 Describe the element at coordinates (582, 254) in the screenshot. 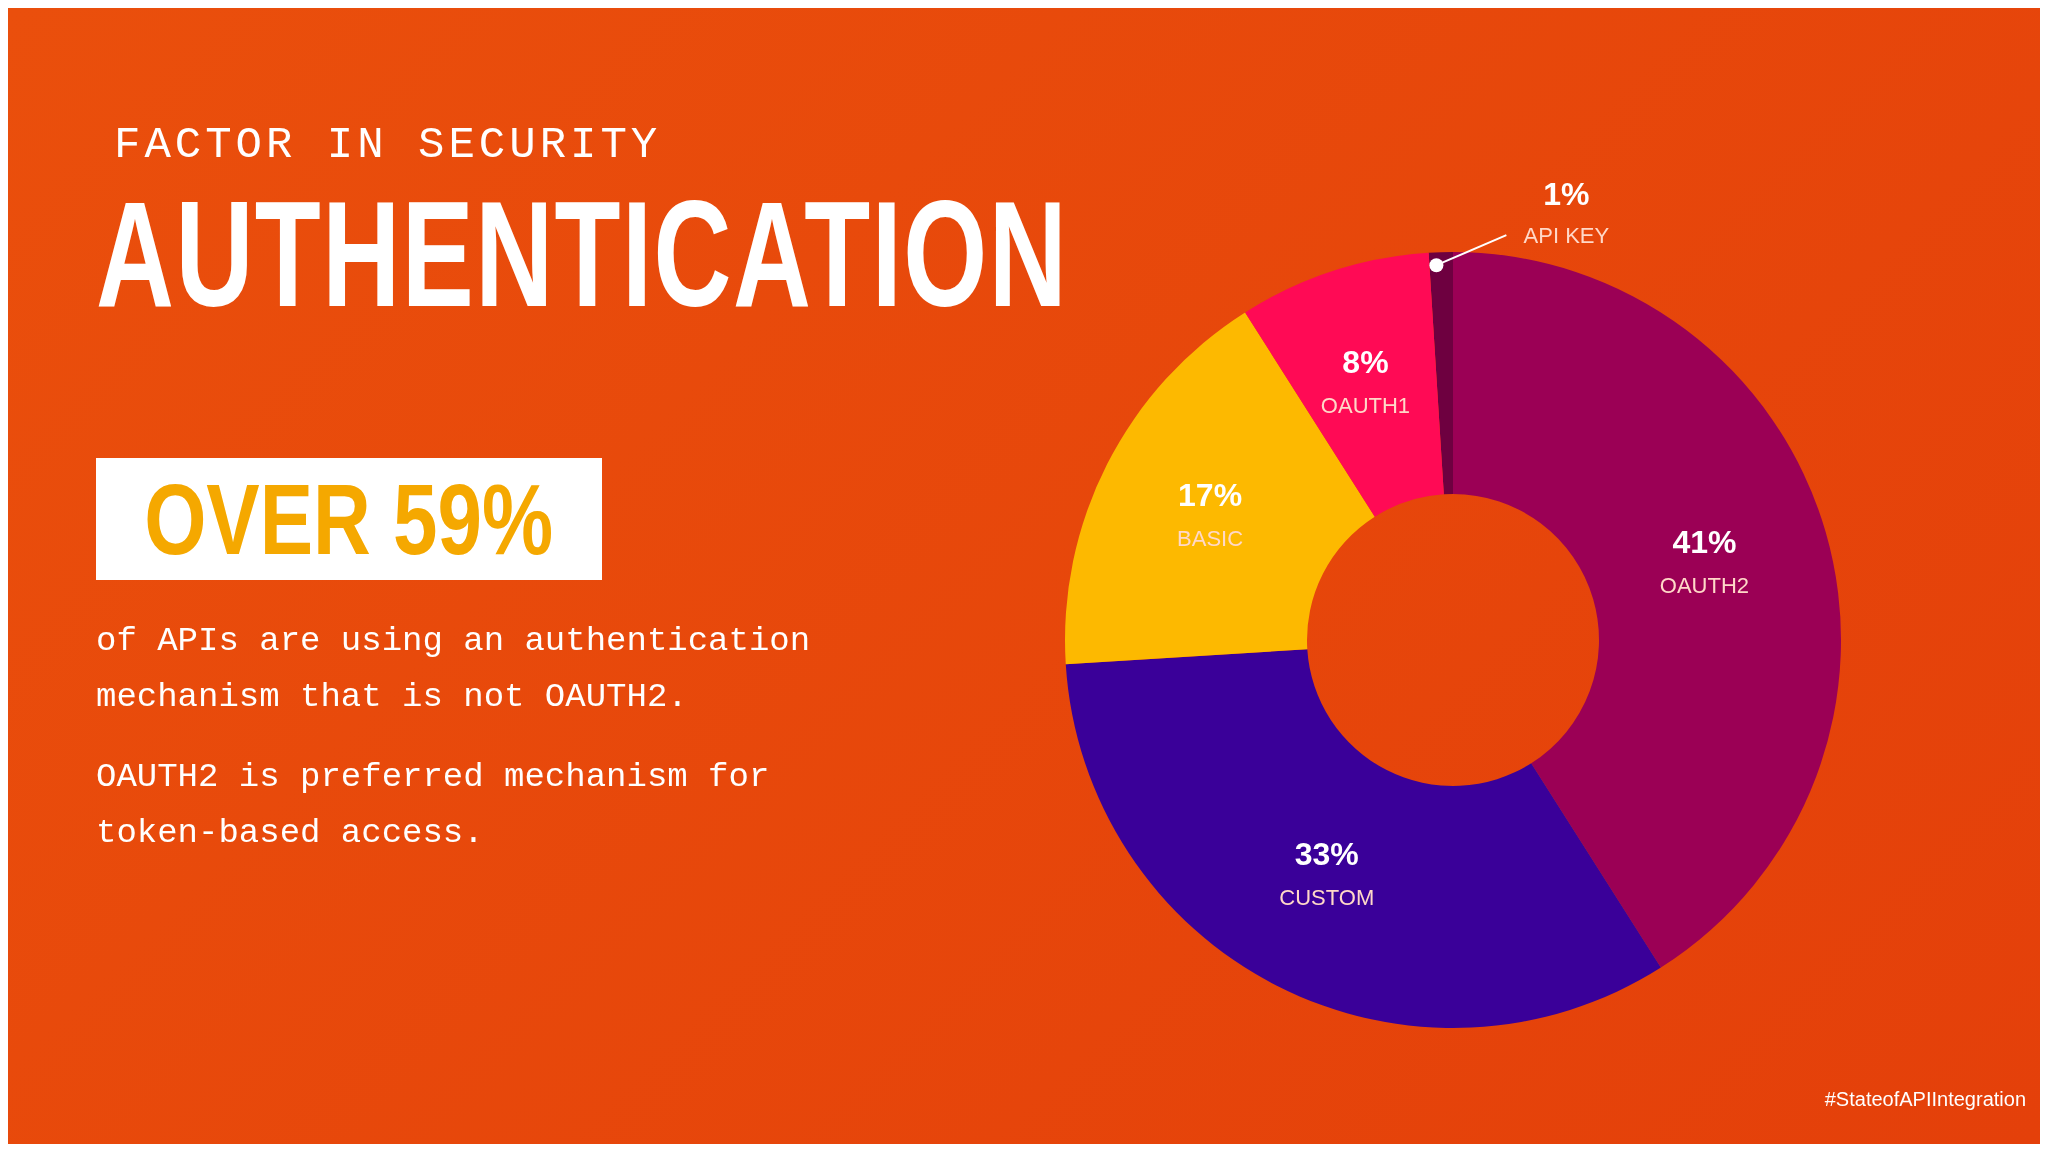

I see `chart-title: AUTHENTICATION` at that location.